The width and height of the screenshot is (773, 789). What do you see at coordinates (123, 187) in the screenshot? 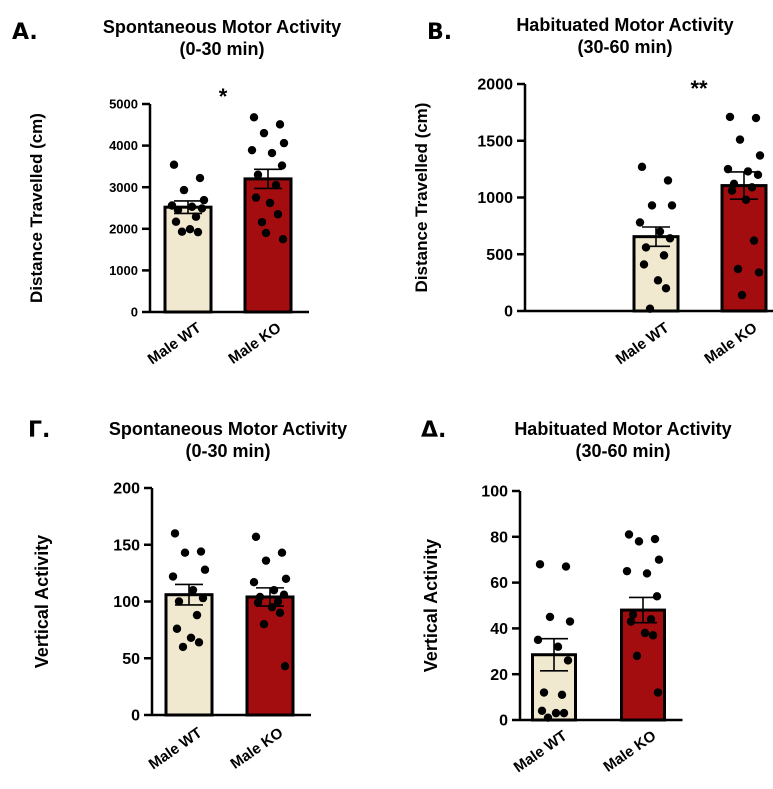
I see `y-tick-label: 3000` at bounding box center [123, 187].